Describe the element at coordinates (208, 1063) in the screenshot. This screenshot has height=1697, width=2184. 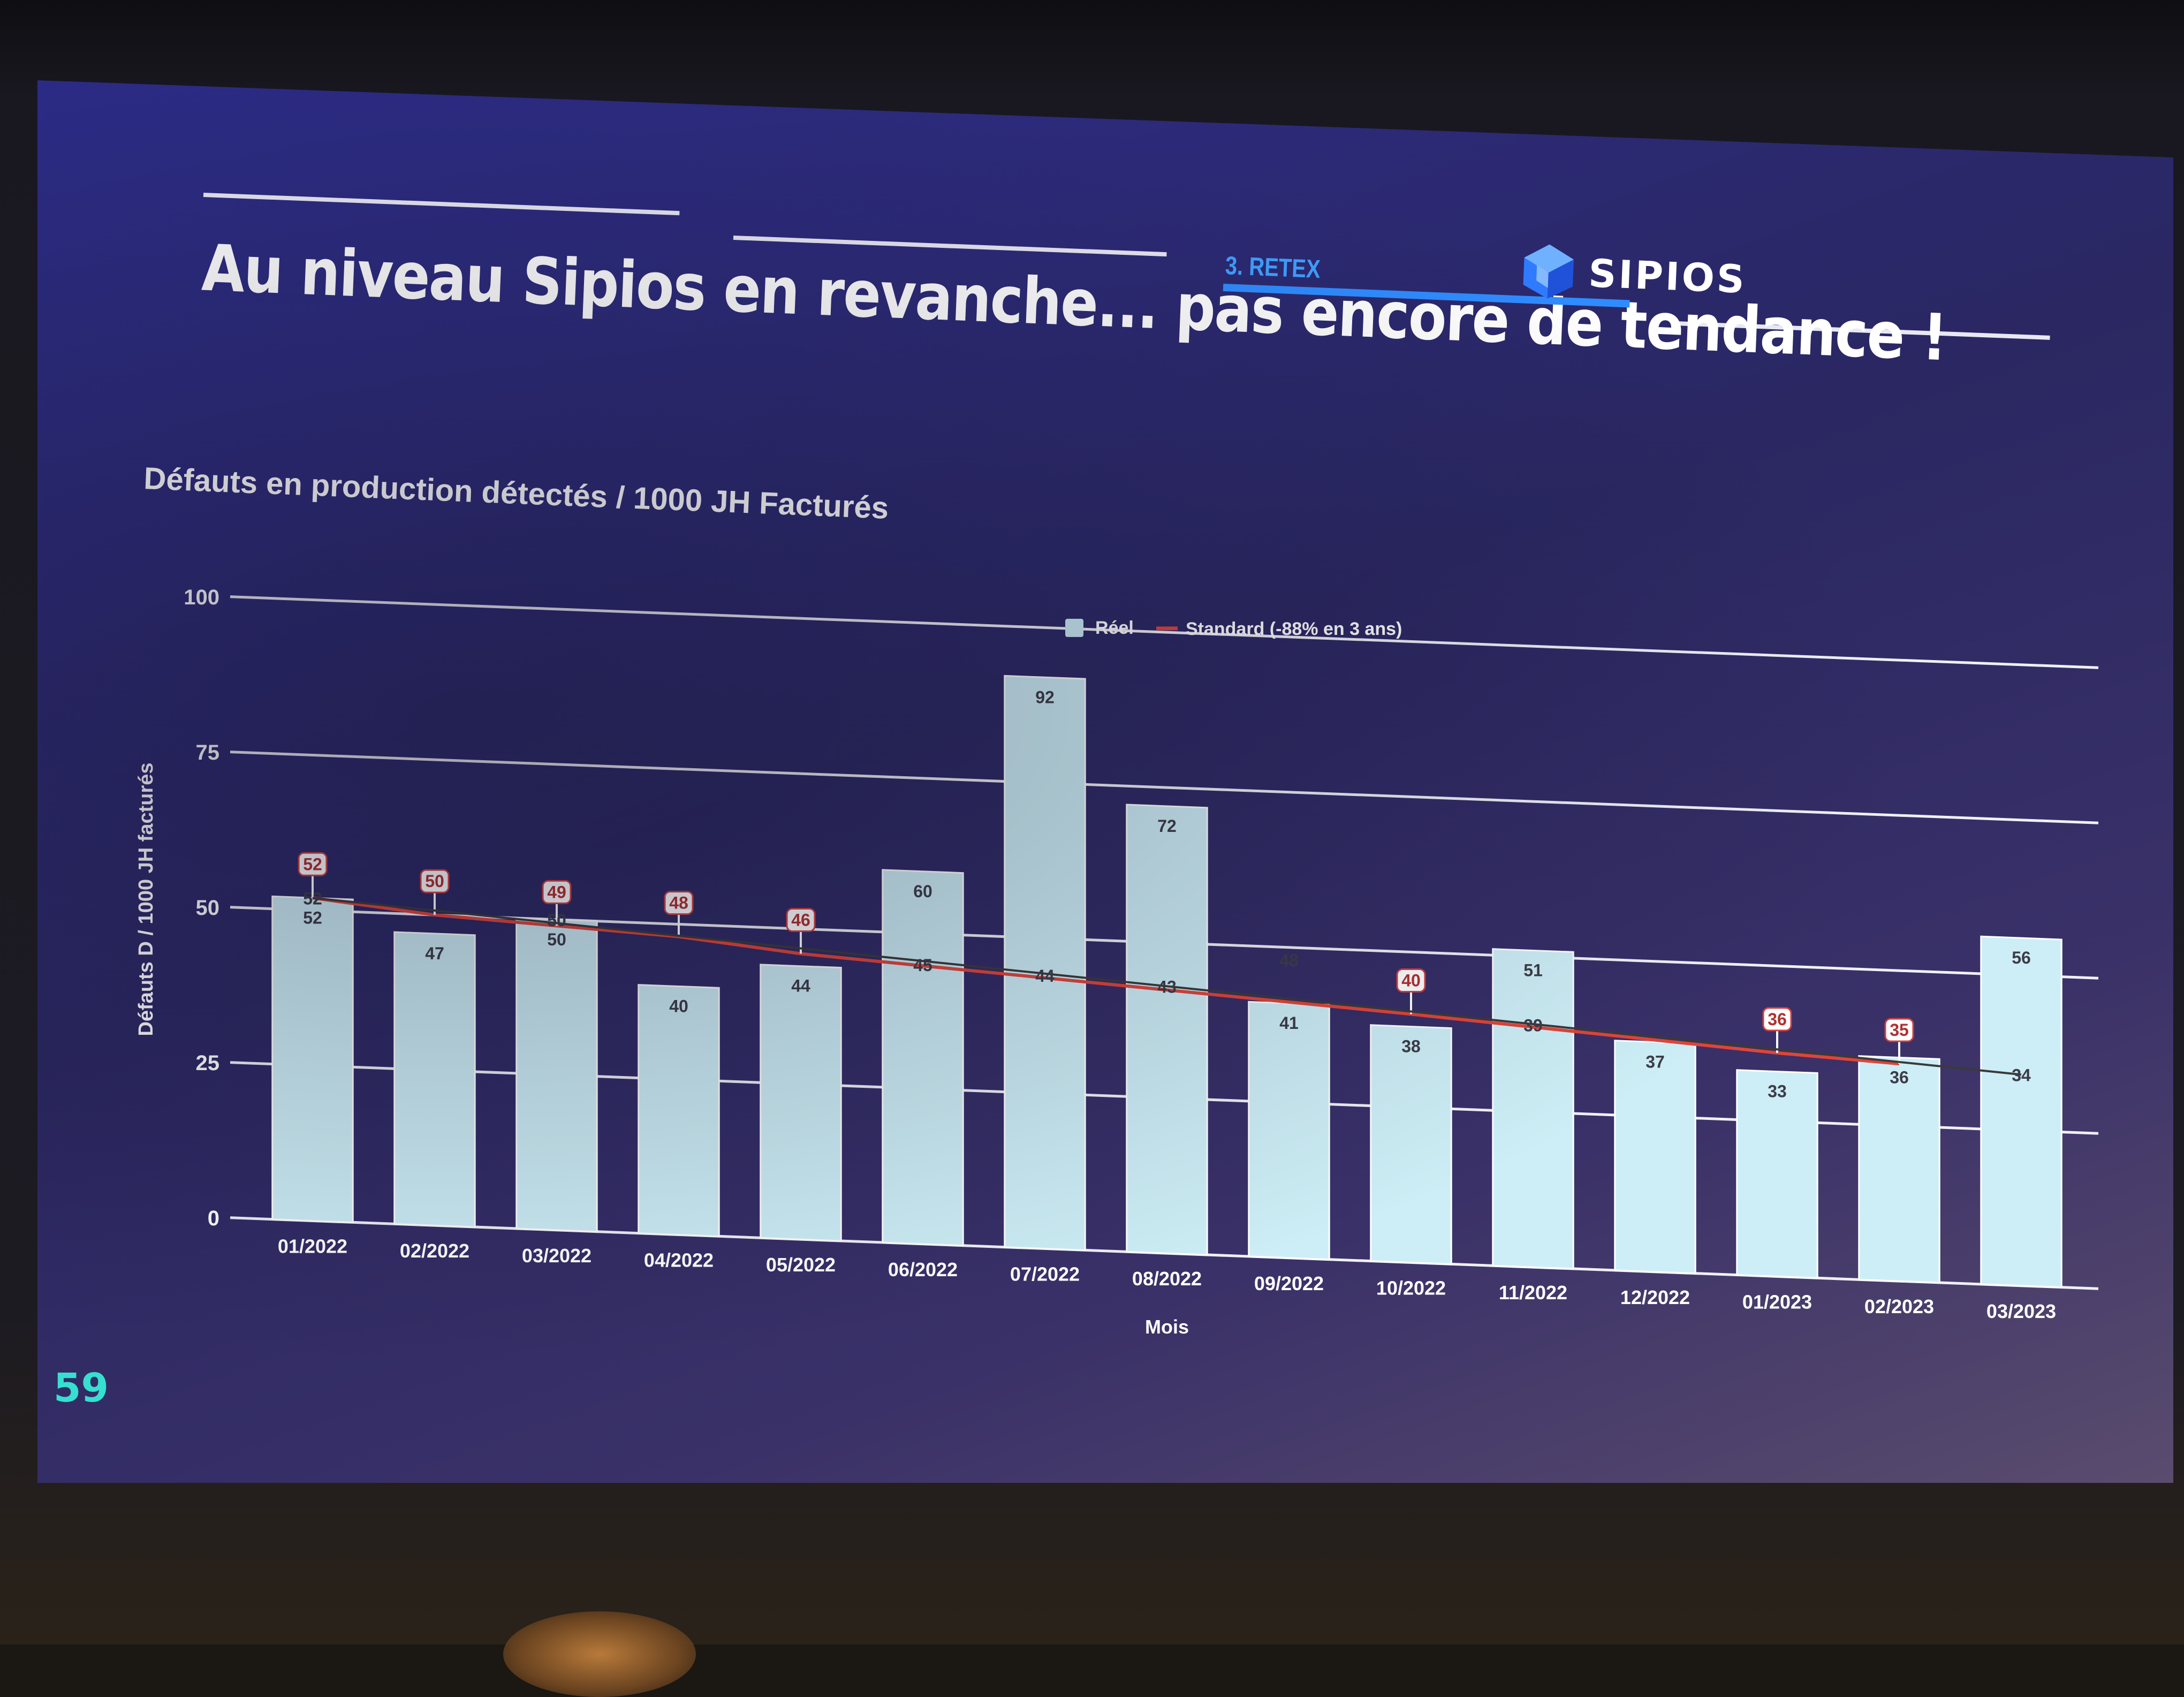
I see `y-tick-label: 25` at that location.